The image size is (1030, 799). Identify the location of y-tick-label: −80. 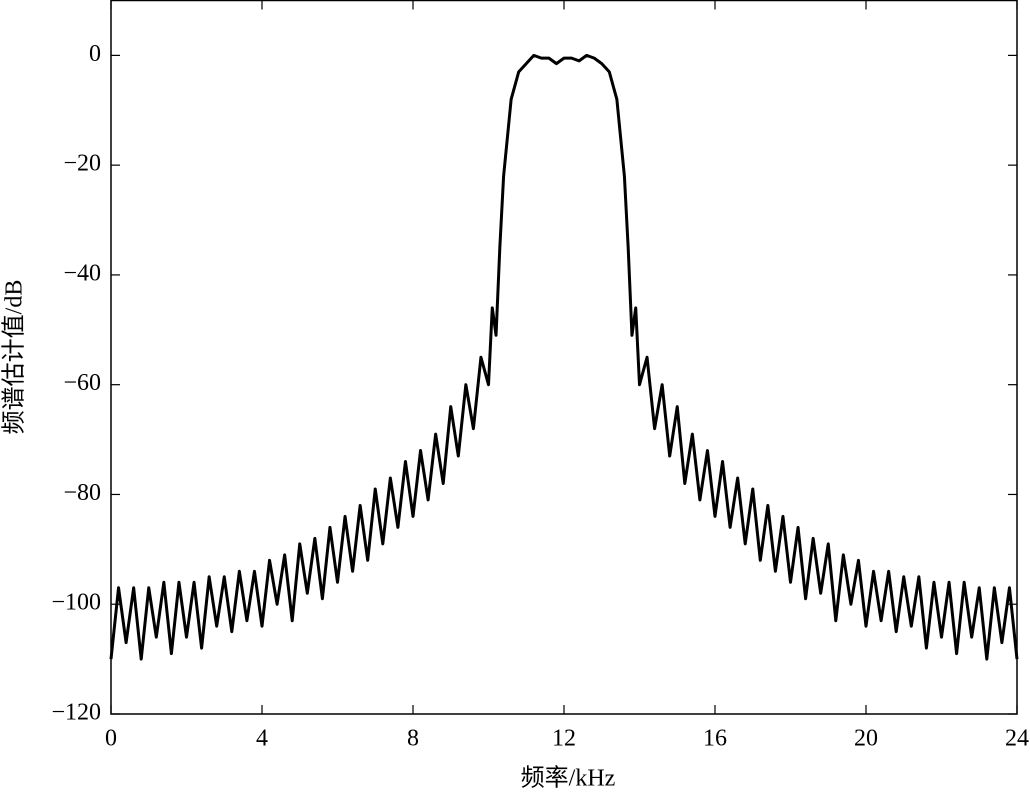
(82, 493).